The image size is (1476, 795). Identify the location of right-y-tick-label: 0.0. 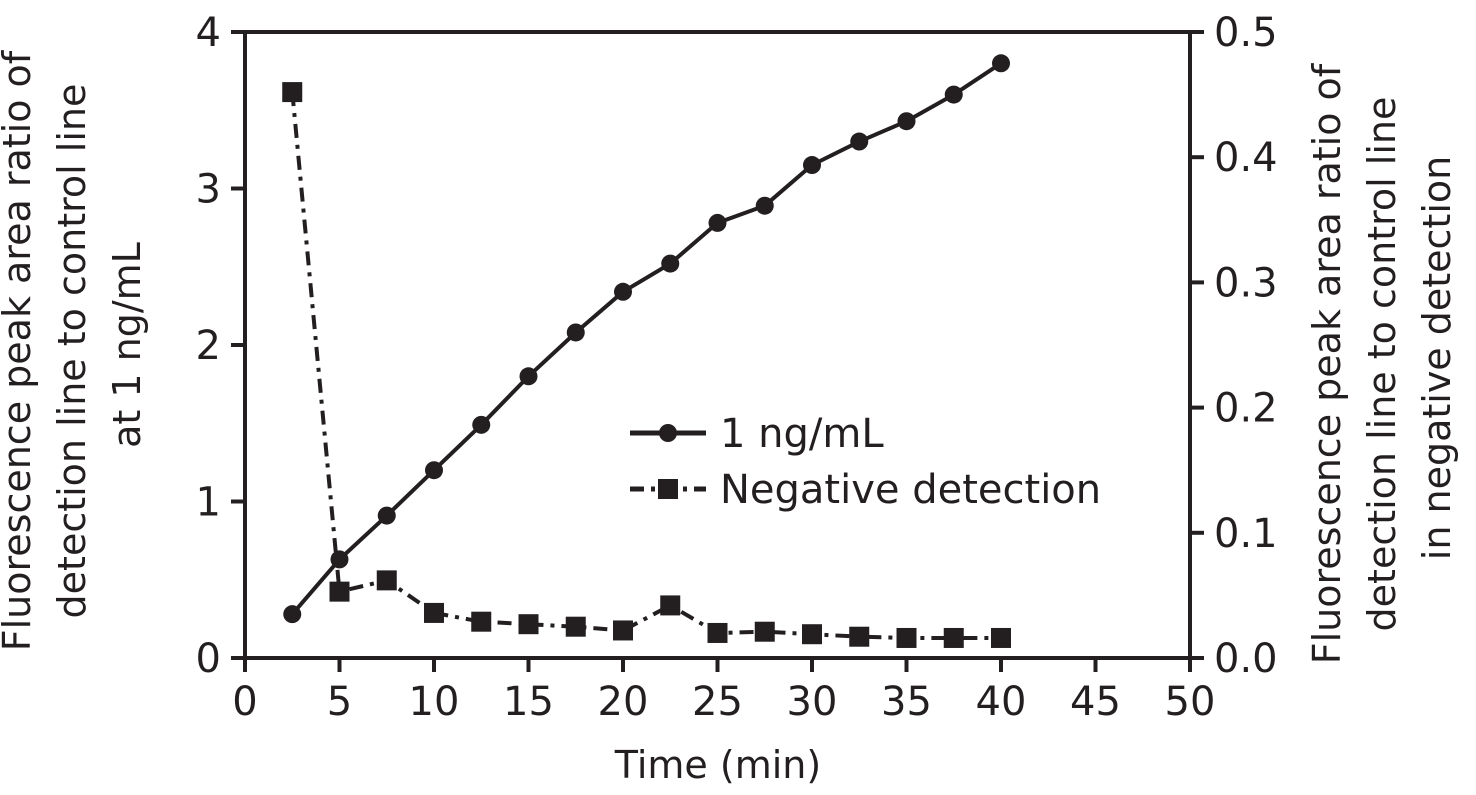
(1246, 659).